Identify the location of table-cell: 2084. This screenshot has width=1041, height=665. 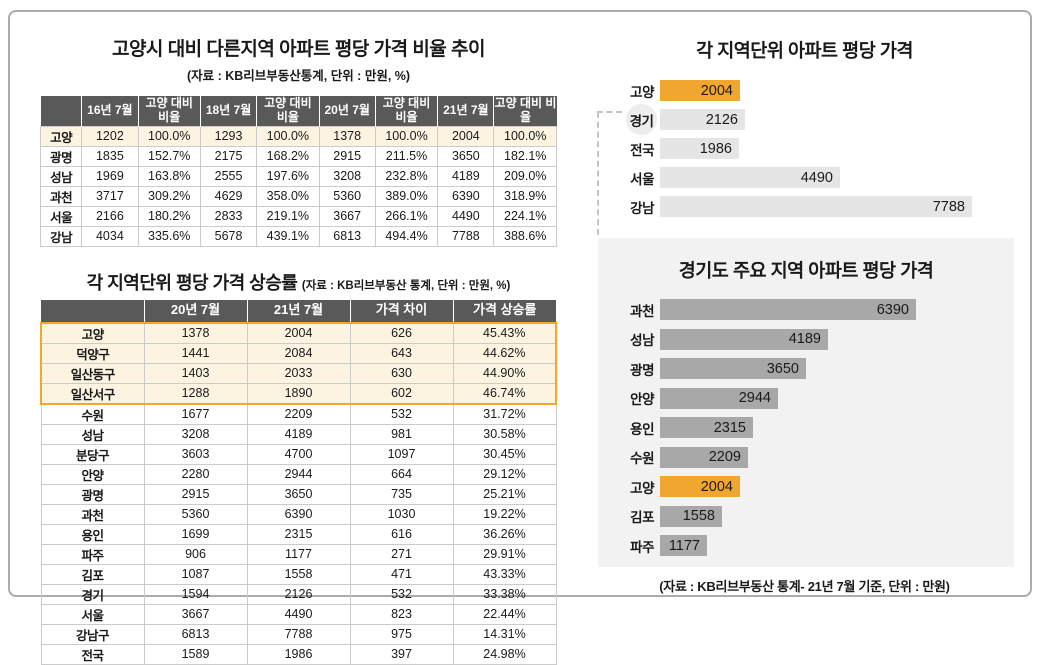
(298, 353).